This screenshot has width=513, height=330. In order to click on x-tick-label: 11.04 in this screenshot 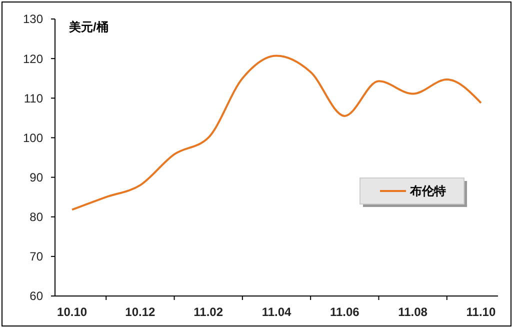, I will do `click(277, 312)`.